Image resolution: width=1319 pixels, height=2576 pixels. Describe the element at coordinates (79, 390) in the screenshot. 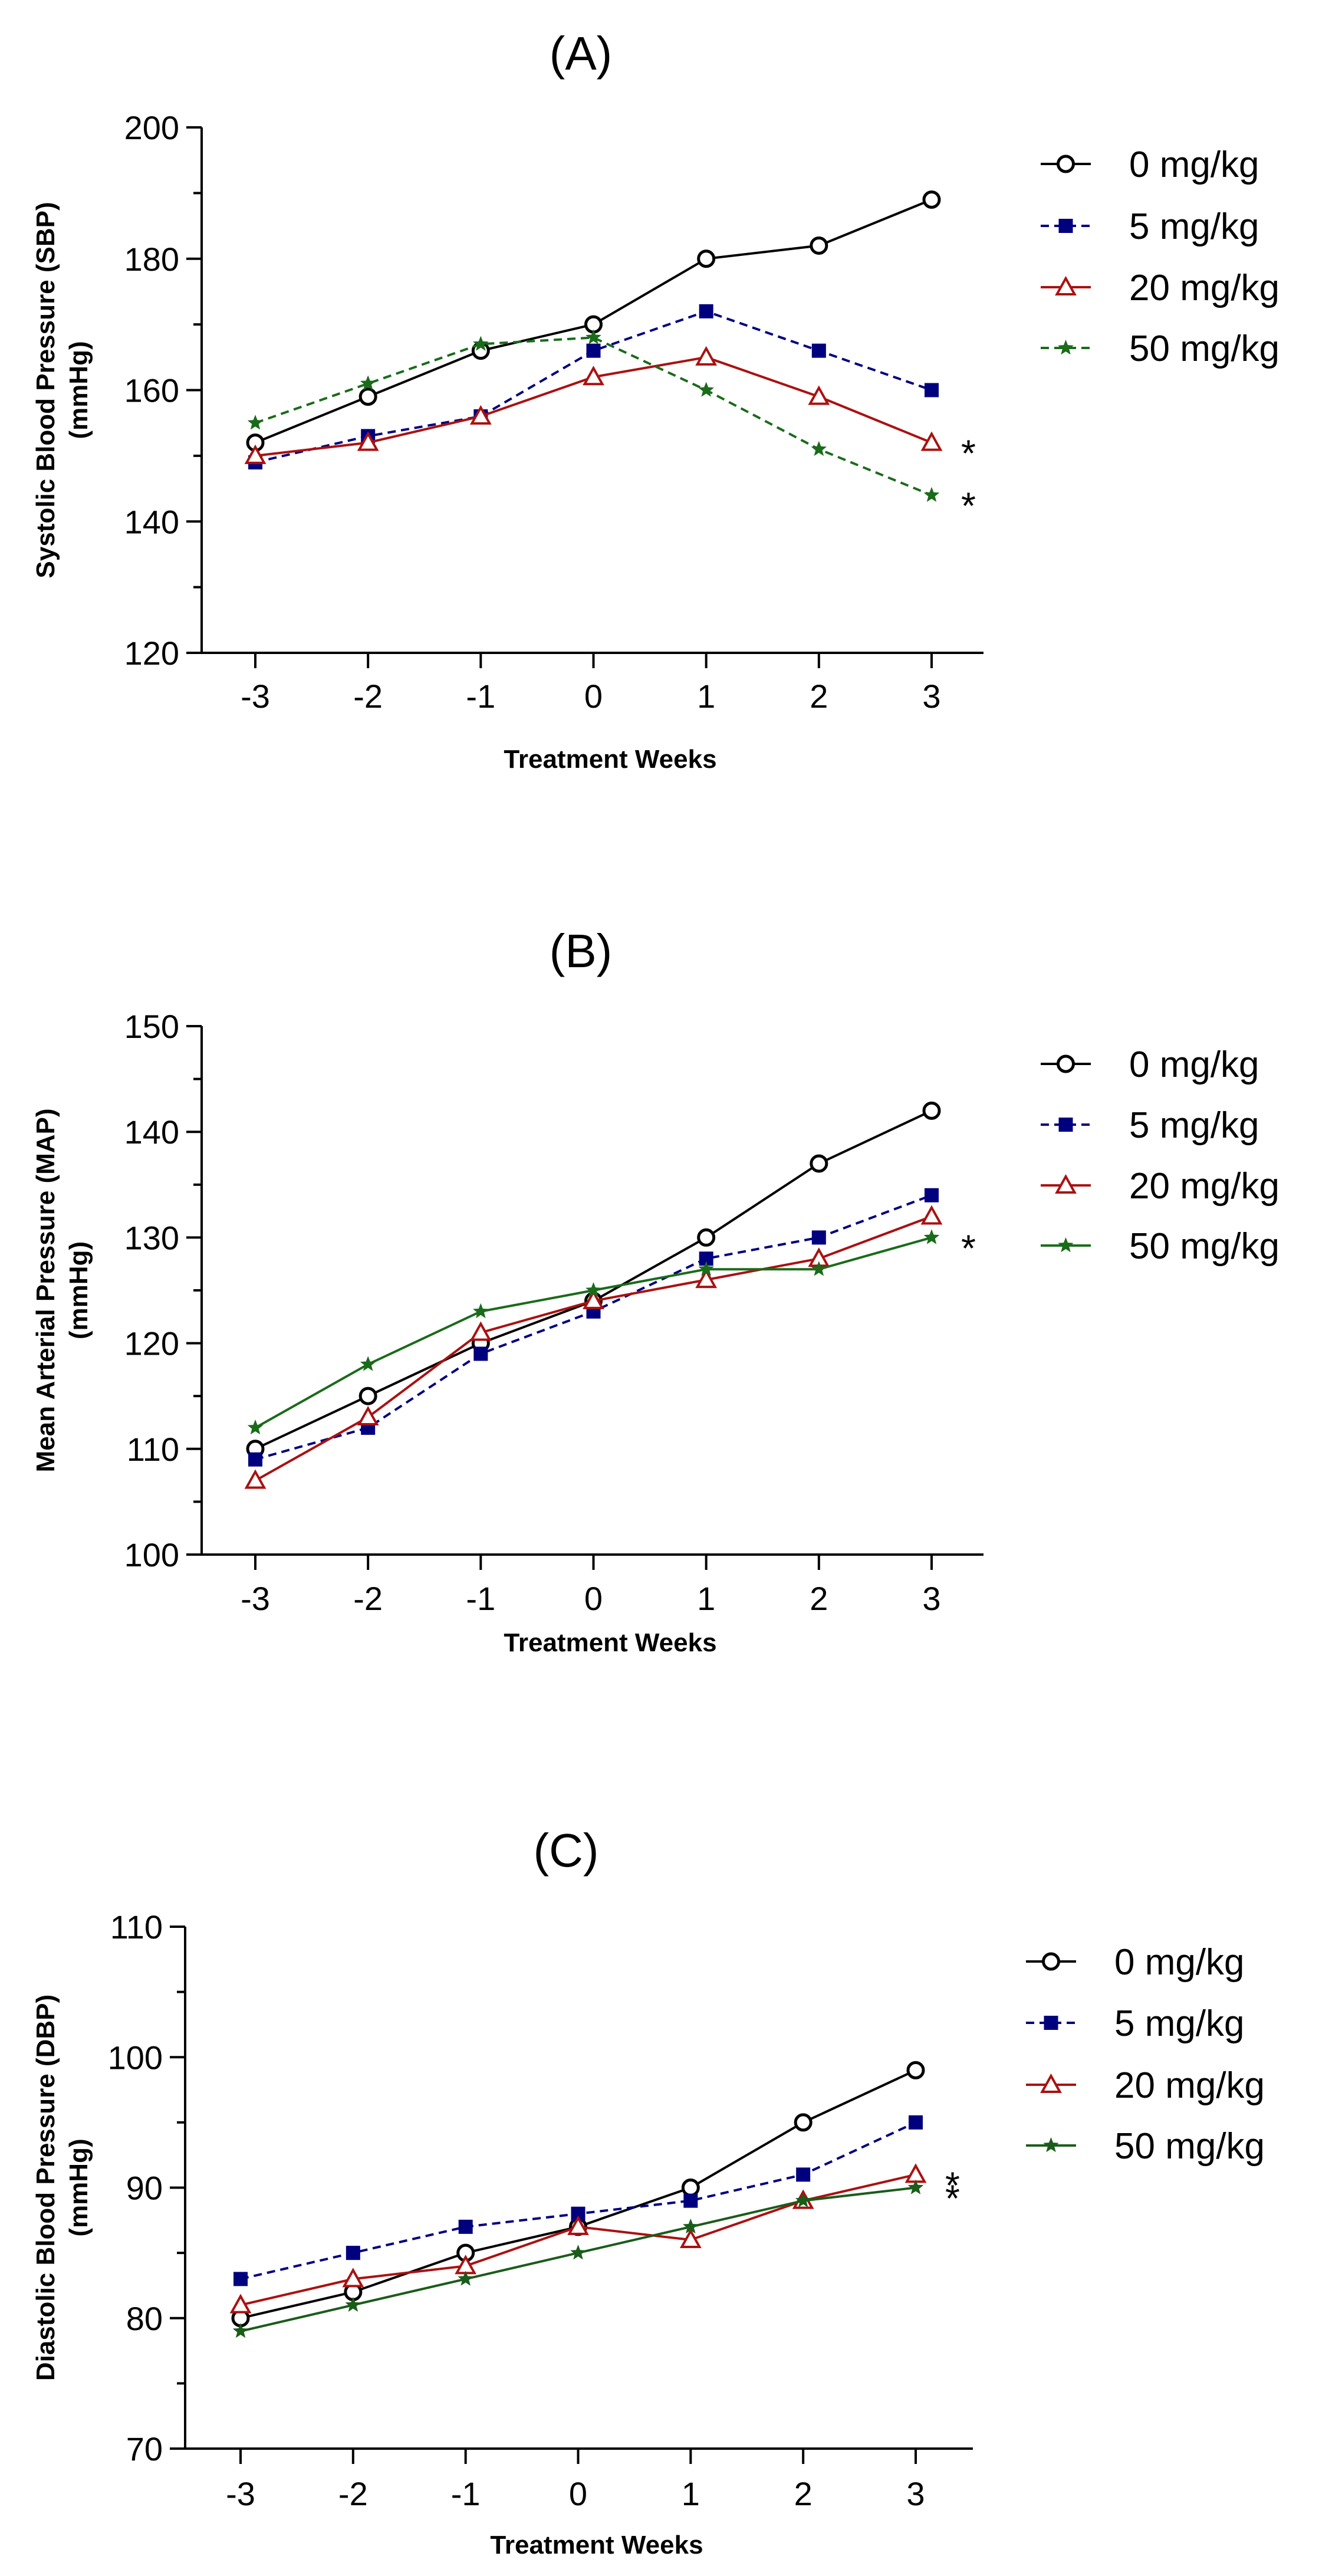

I see `panel-a-y-axis-unit: (mmHg)` at that location.